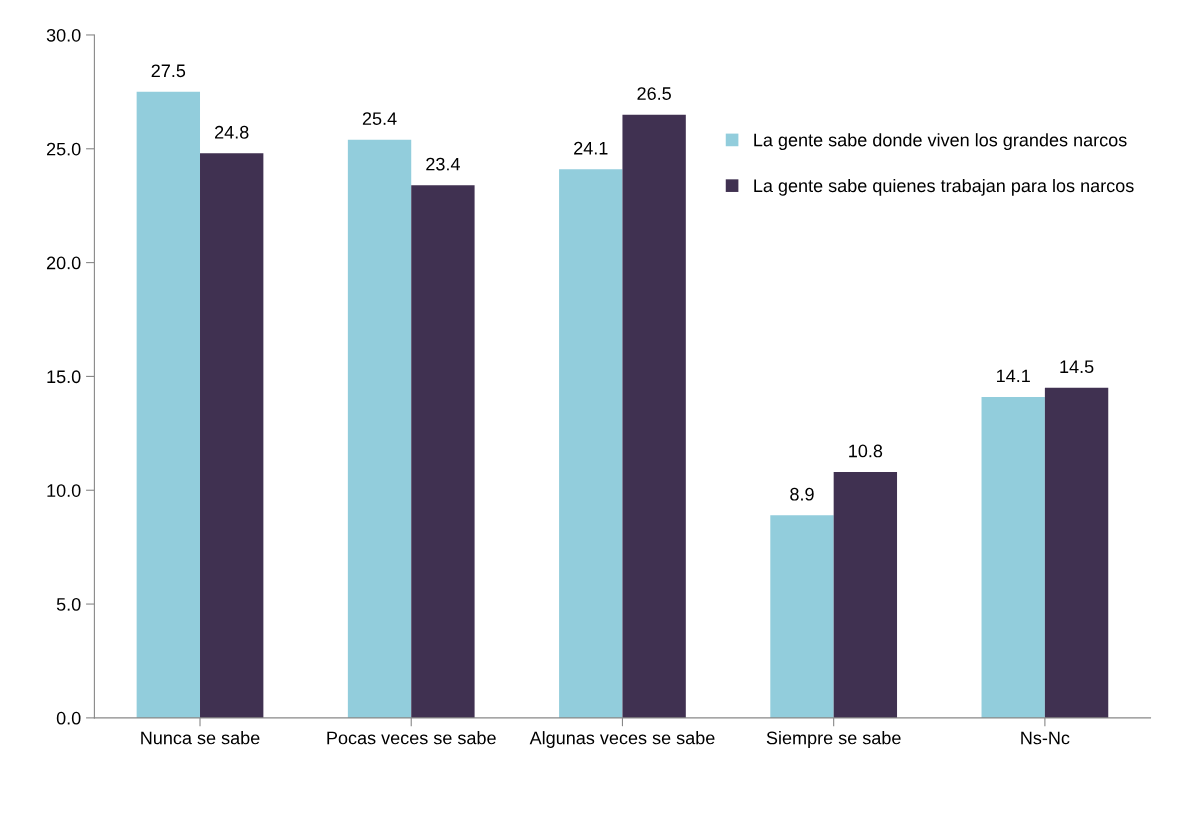 Image resolution: width=1180 pixels, height=813 pixels. Describe the element at coordinates (654, 93) in the screenshot. I see `data-label: 26.5` at that location.